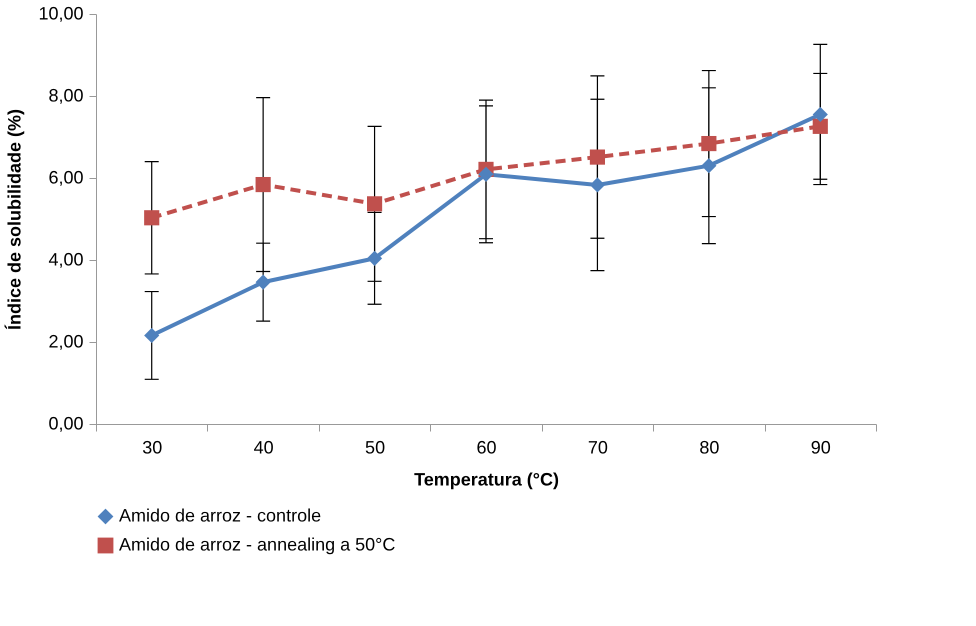 This screenshot has height=626, width=976. What do you see at coordinates (66, 178) in the screenshot?
I see `y-tick-label: 6,00` at bounding box center [66, 178].